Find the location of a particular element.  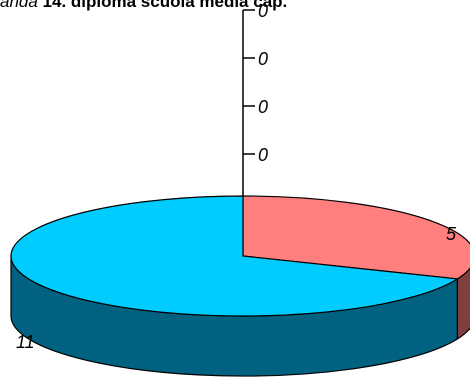

chart-title-prefix: anda is located at coordinates (19, 5).